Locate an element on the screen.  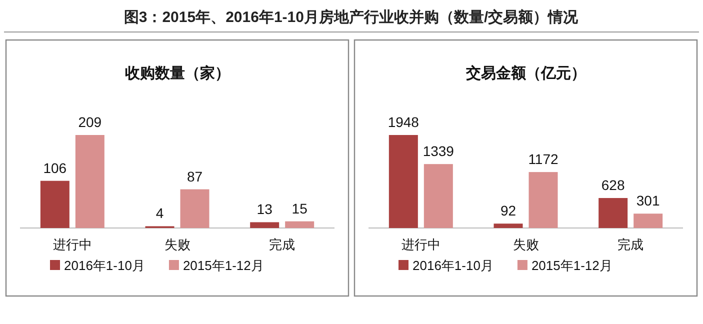
data-label: 87 is located at coordinates (194, 176).